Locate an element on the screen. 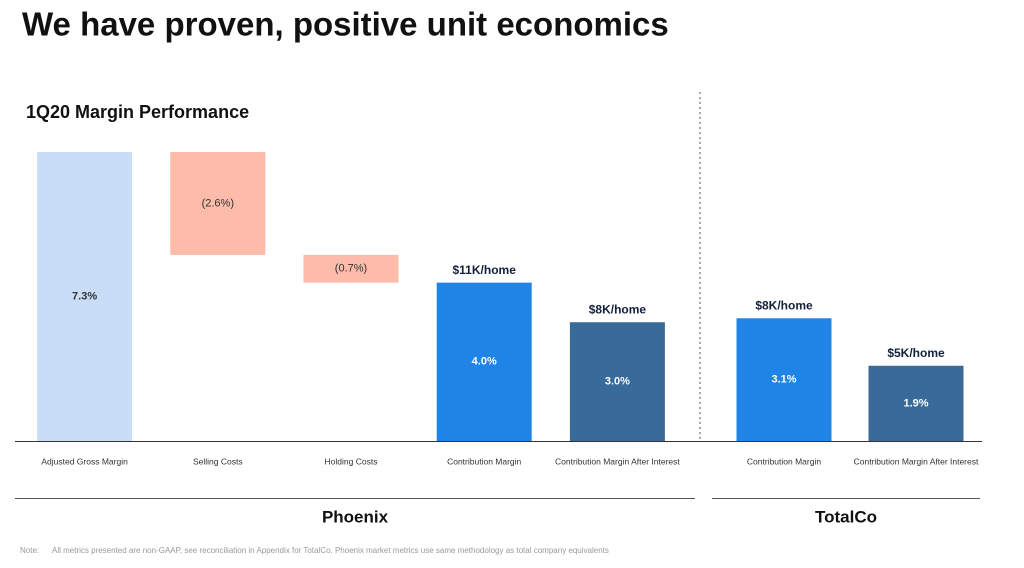  x-tick-label: Selling Costs is located at coordinates (218, 461).